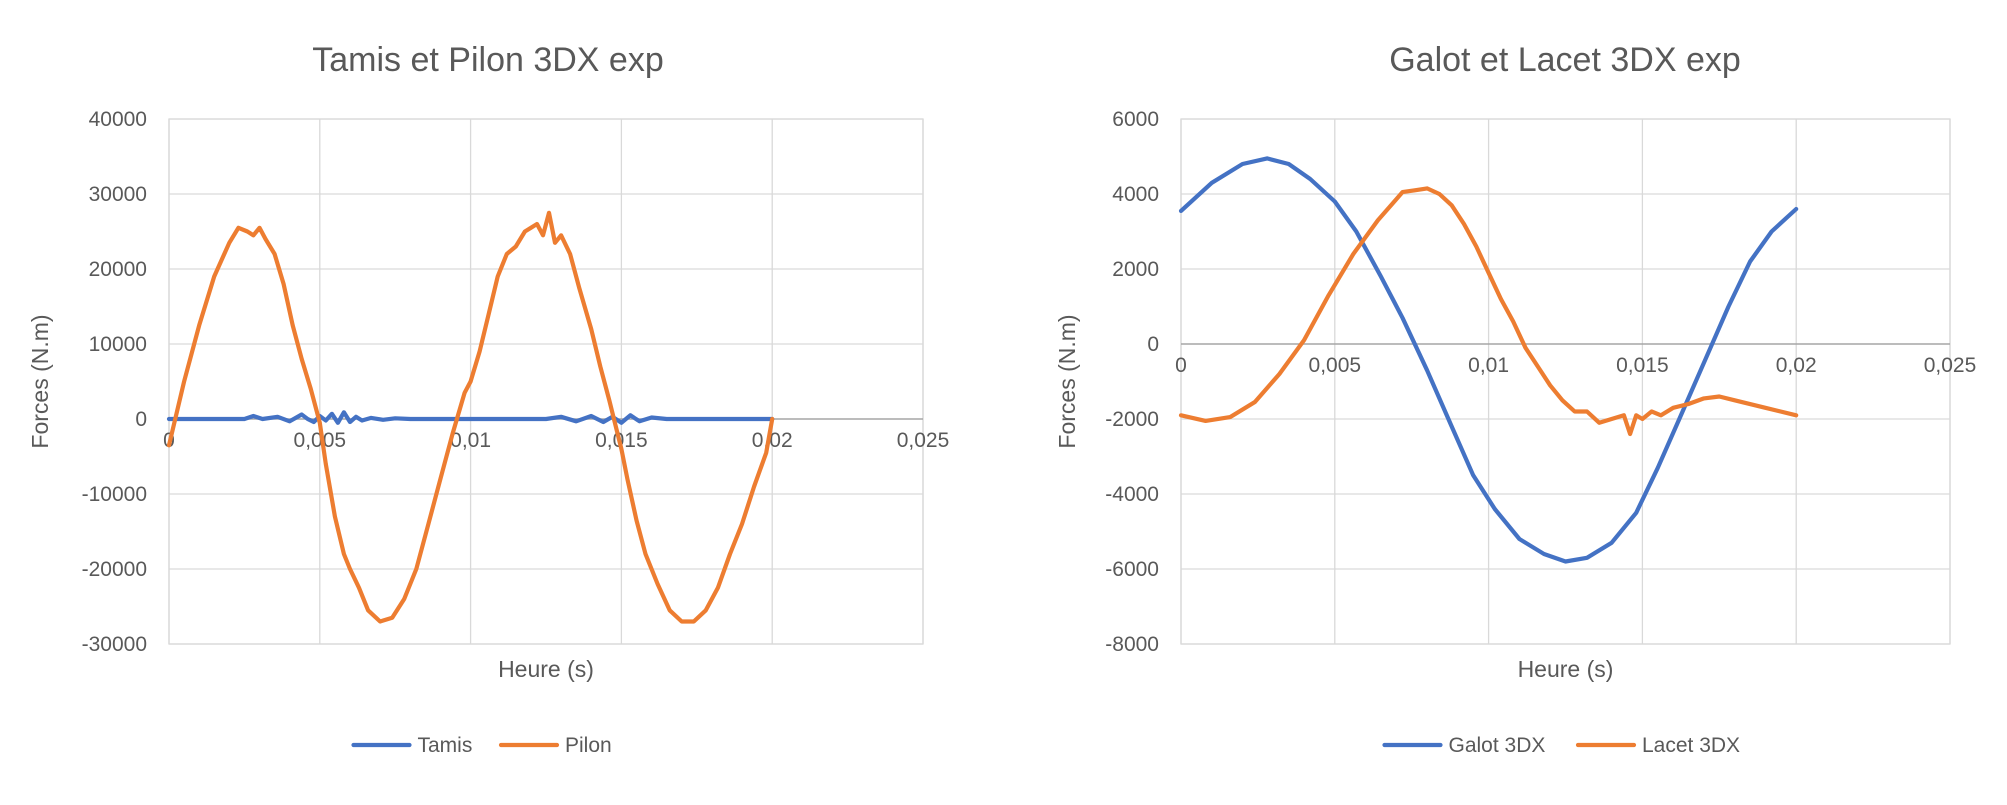  What do you see at coordinates (118, 344) in the screenshot?
I see `y-tick-label: 10000` at bounding box center [118, 344].